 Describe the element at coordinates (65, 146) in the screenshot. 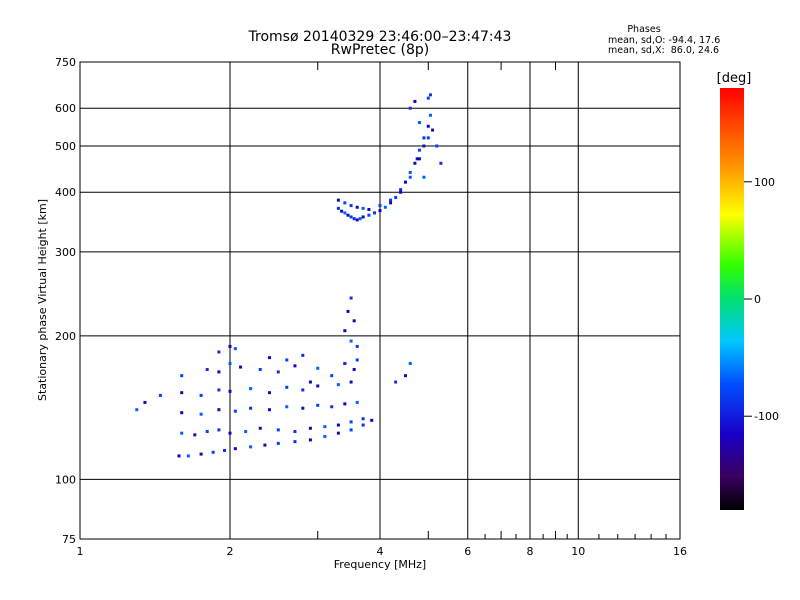

I see `y-tick-label: 500` at that location.